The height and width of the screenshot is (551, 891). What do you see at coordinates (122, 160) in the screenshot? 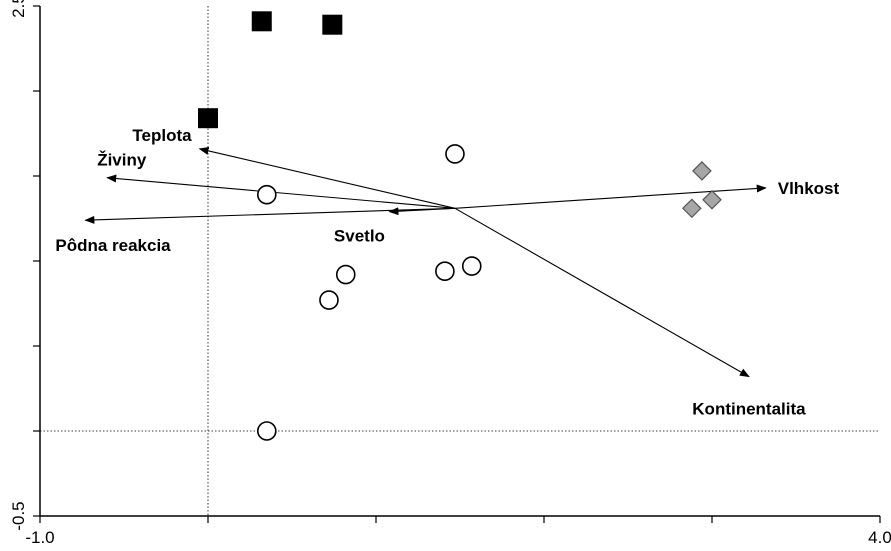
I see `arrow-label-ziviny: Živiny` at bounding box center [122, 160].